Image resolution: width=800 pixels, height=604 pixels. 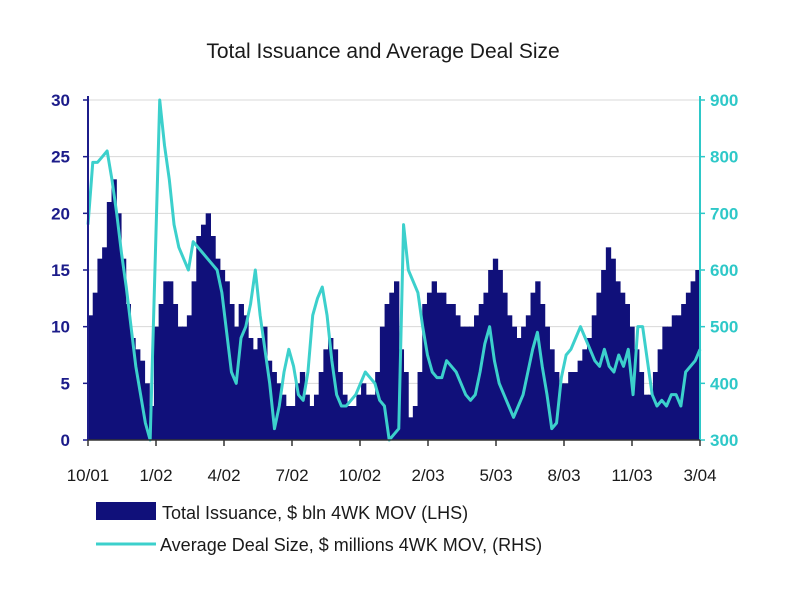 What do you see at coordinates (699, 475) in the screenshot?
I see `x-tick-label: 3/04` at bounding box center [699, 475].